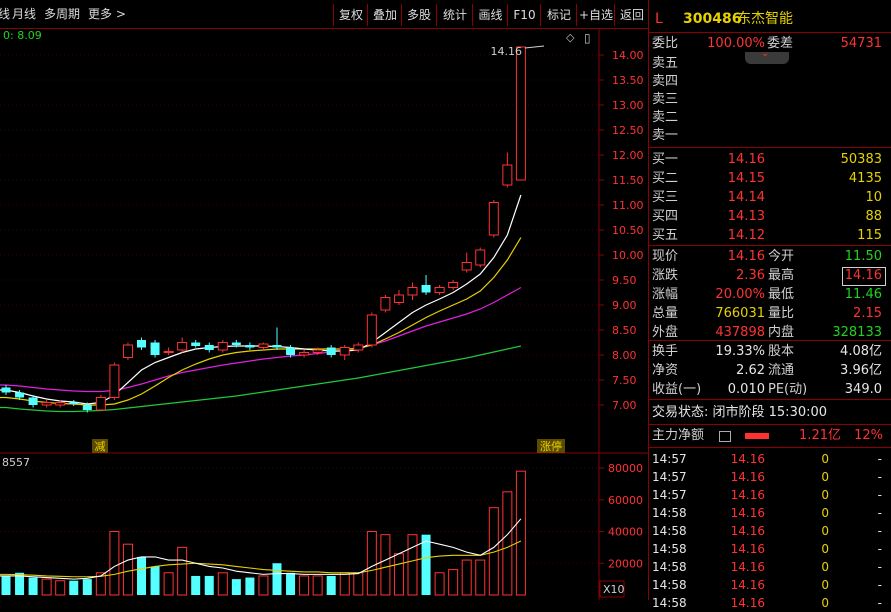 The height and width of the screenshot is (612, 891). Describe the element at coordinates (665, 275) in the screenshot. I see `quote-label: 涨跌` at that location.